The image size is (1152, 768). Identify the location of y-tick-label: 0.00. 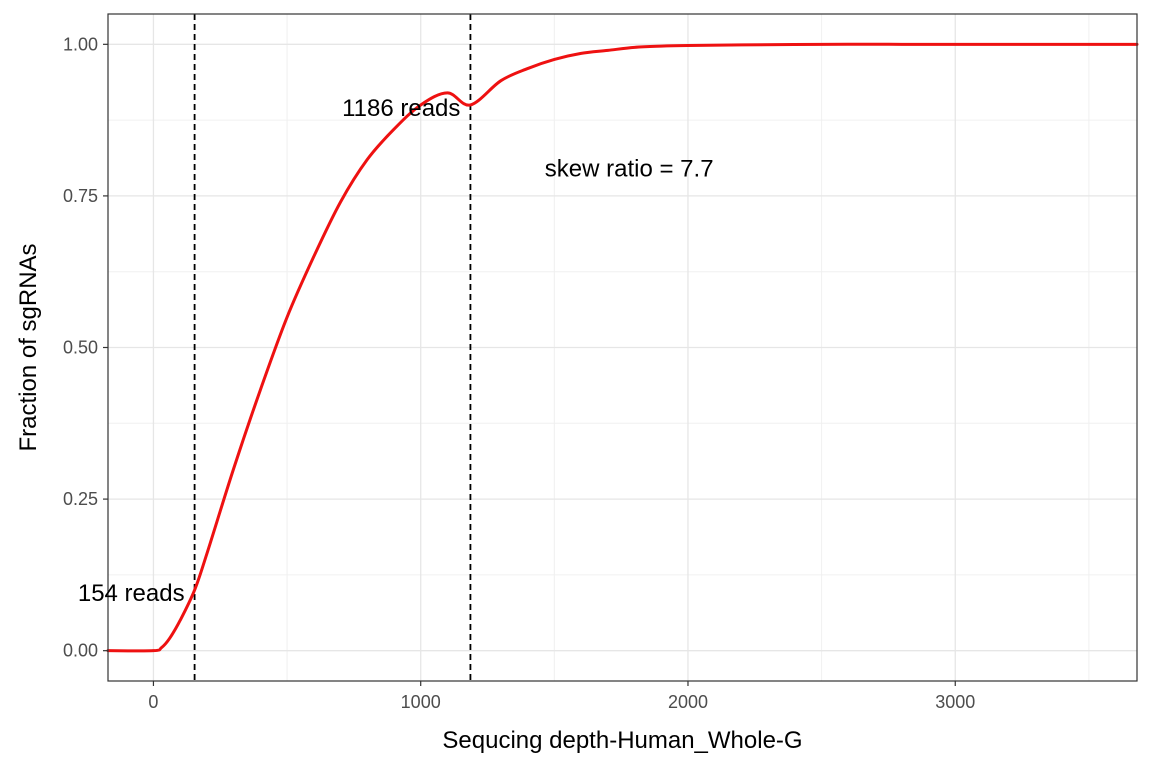
(80, 651).